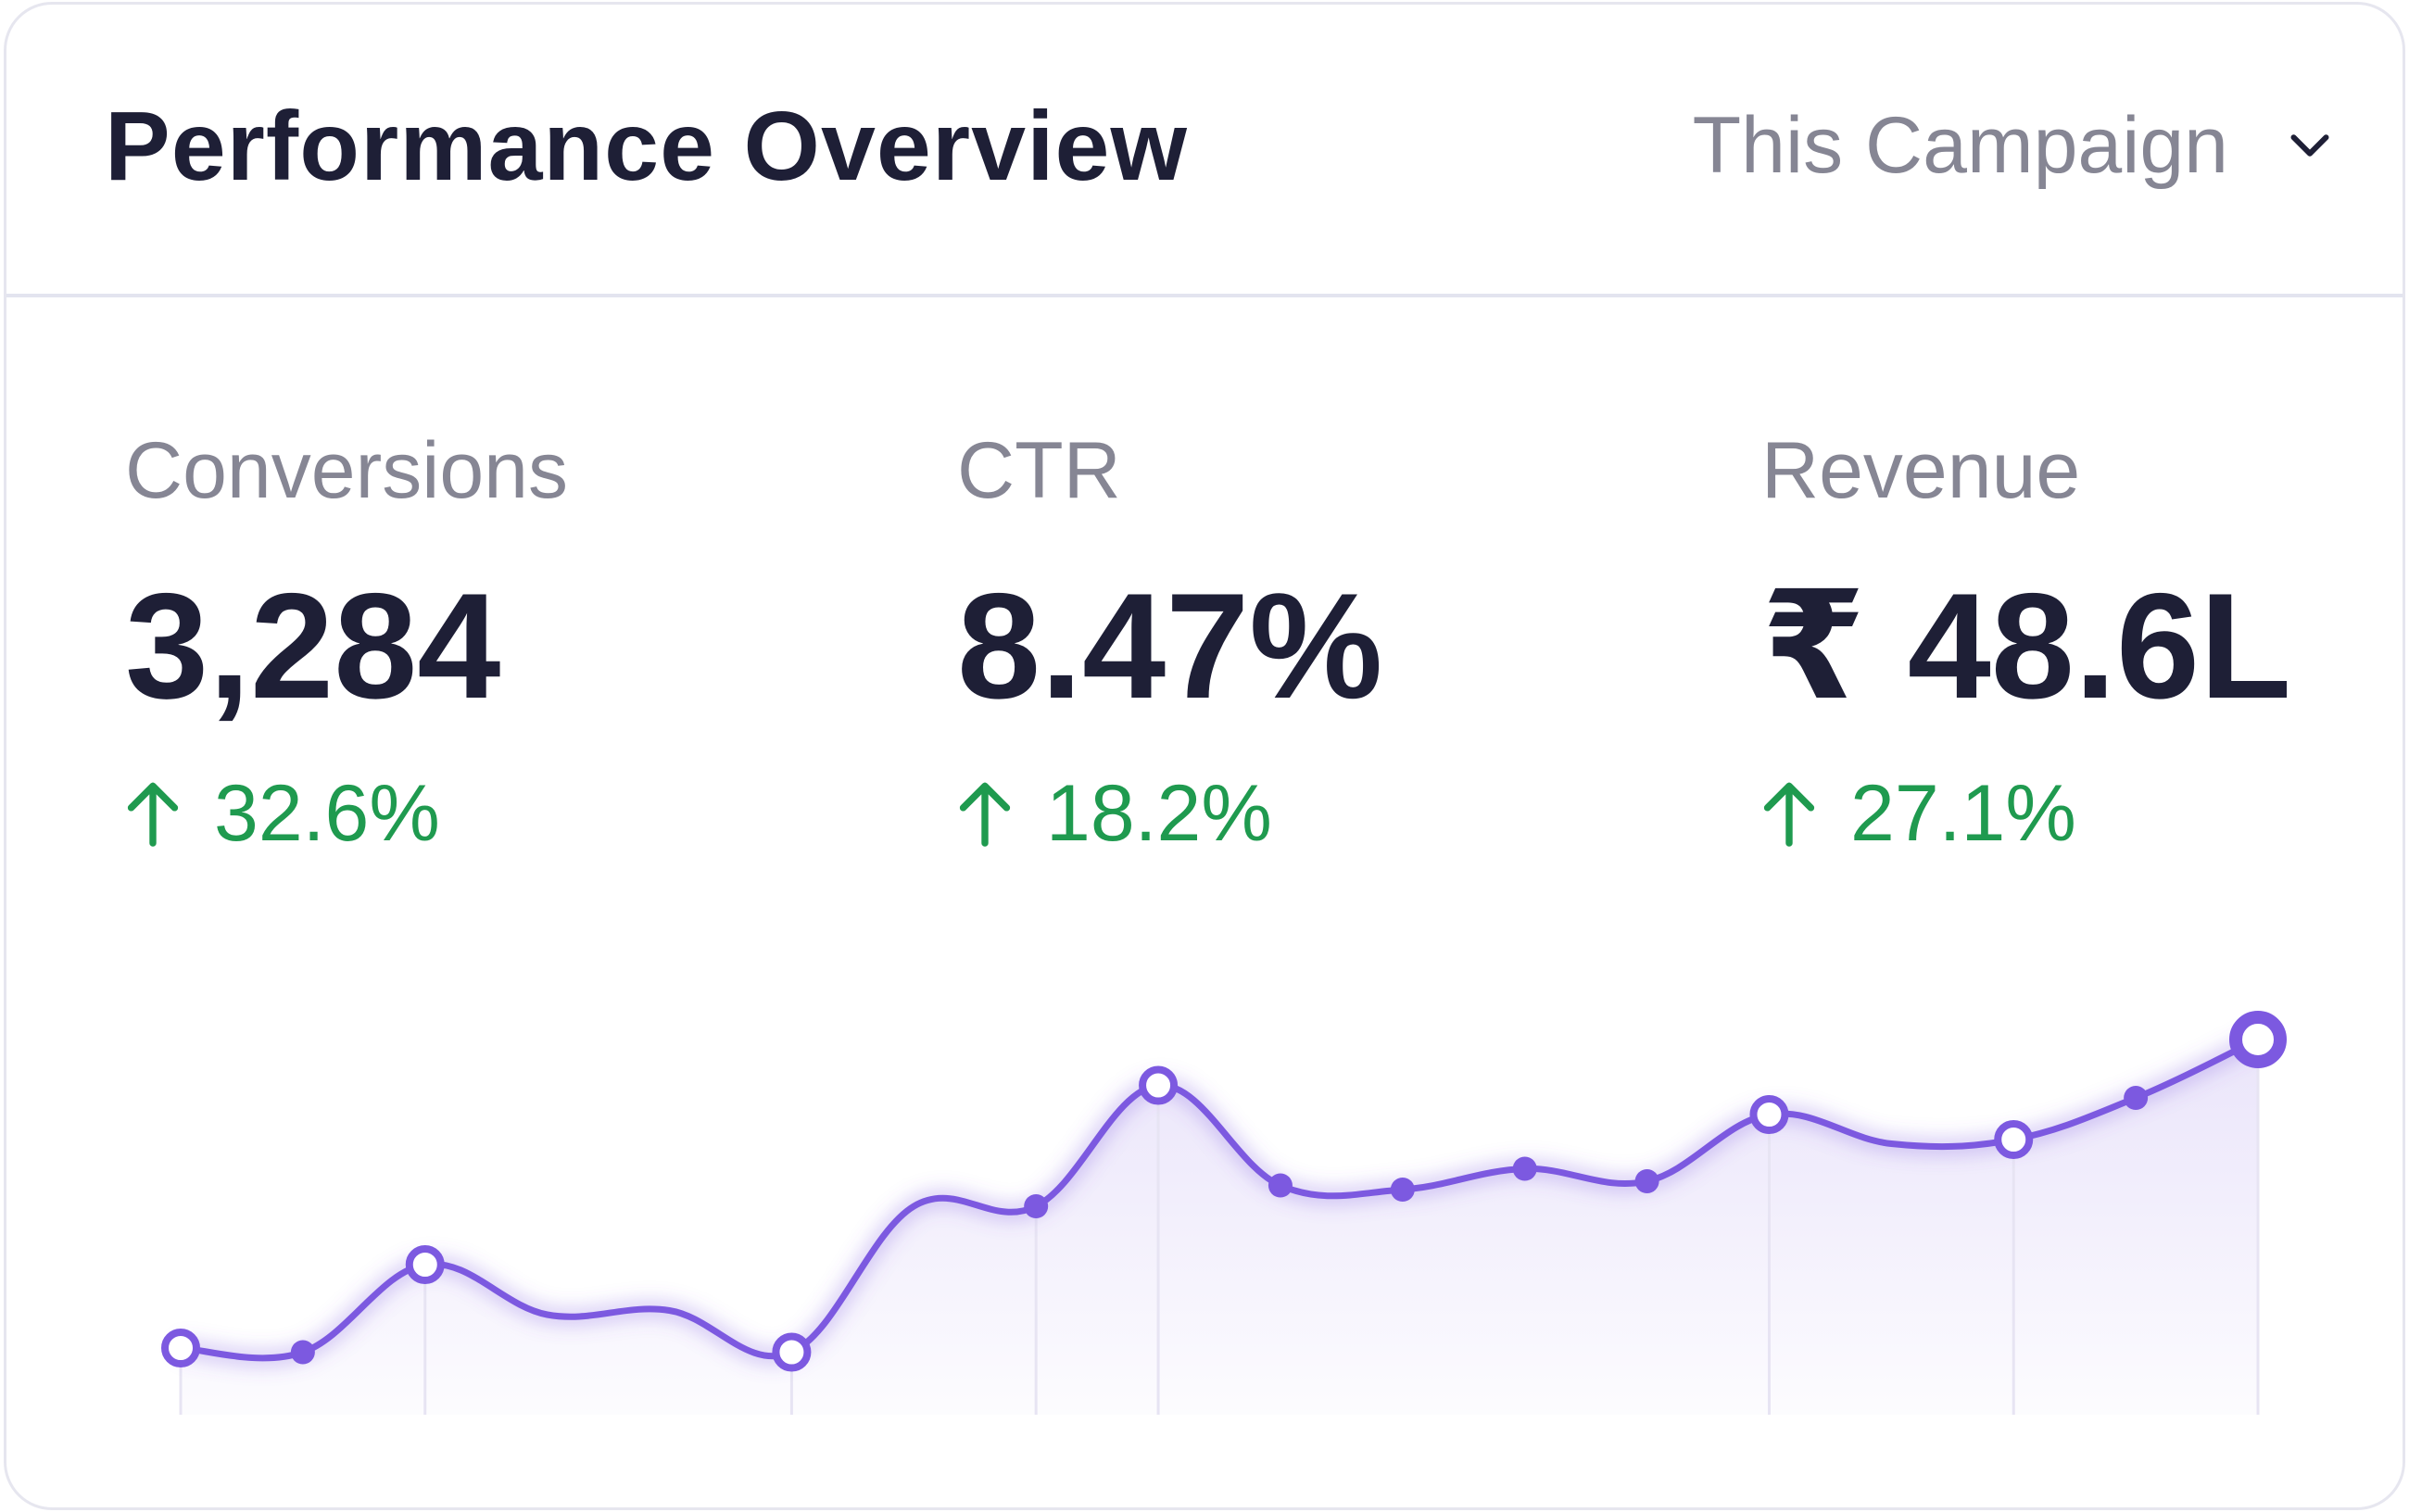 The image size is (2409, 1512). I want to click on metric-value: 8.47%, so click(1170, 646).